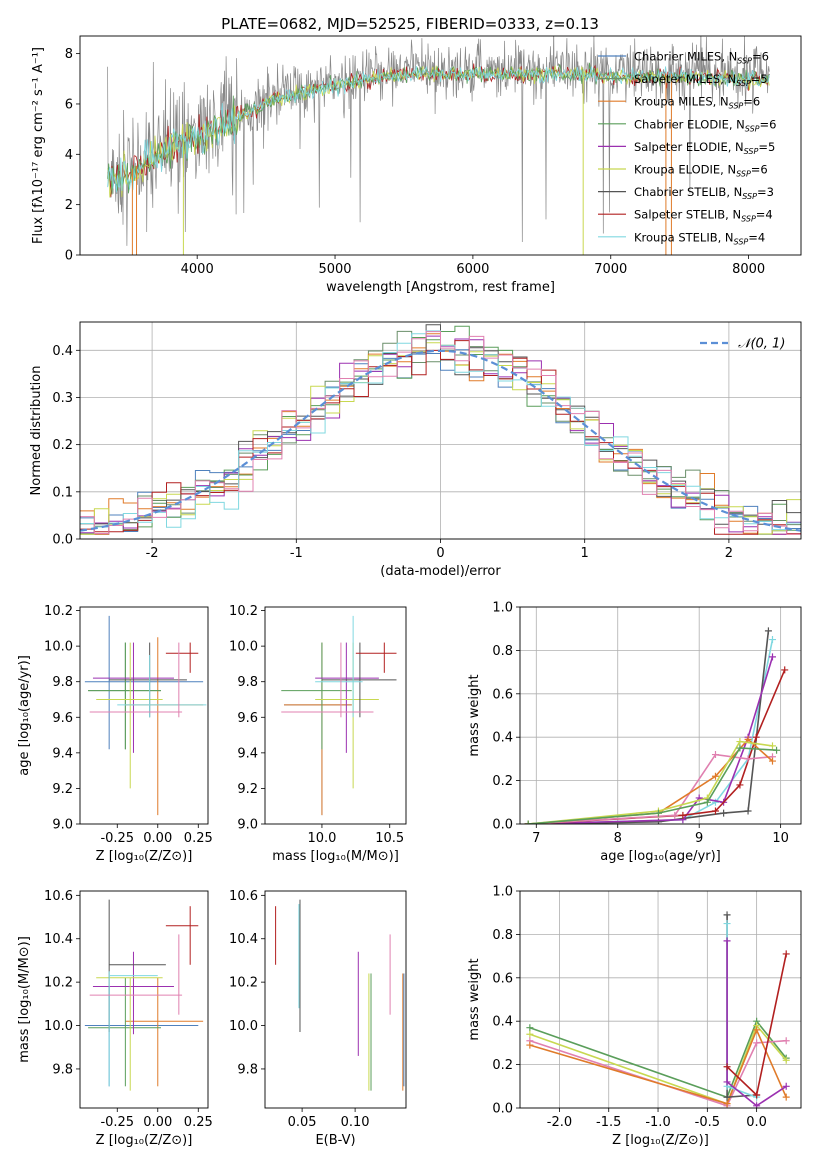  Describe the element at coordinates (198, 1122) in the screenshot. I see `x-tick-label: 0.25` at that location.